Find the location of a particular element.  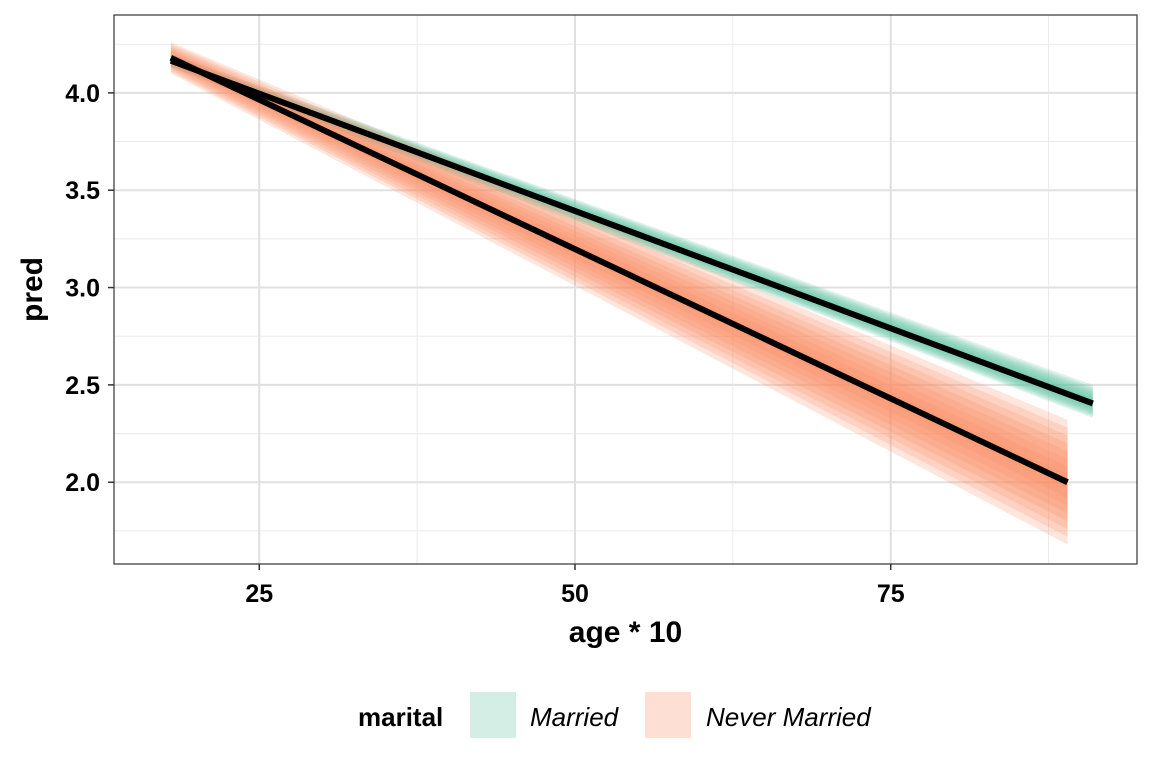

legend: marital Married Never Married is located at coordinates (615, 715).